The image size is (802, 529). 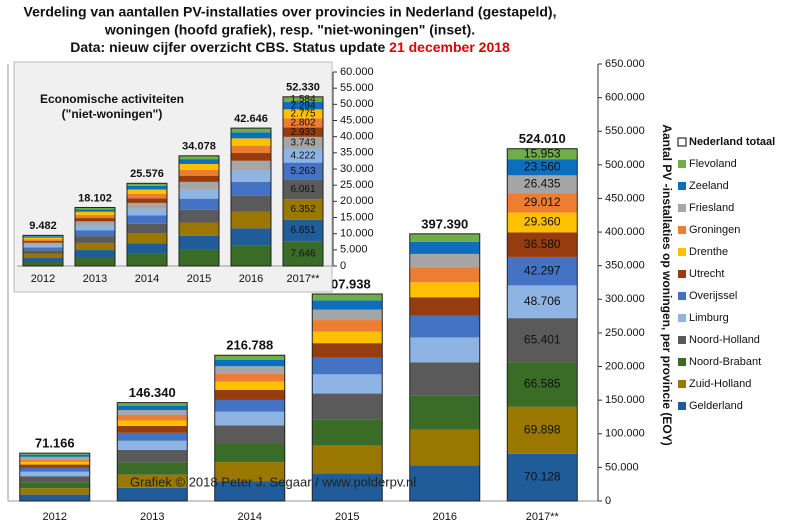 What do you see at coordinates (112, 99) in the screenshot?
I see `inset-title: Economische activiteiten` at bounding box center [112, 99].